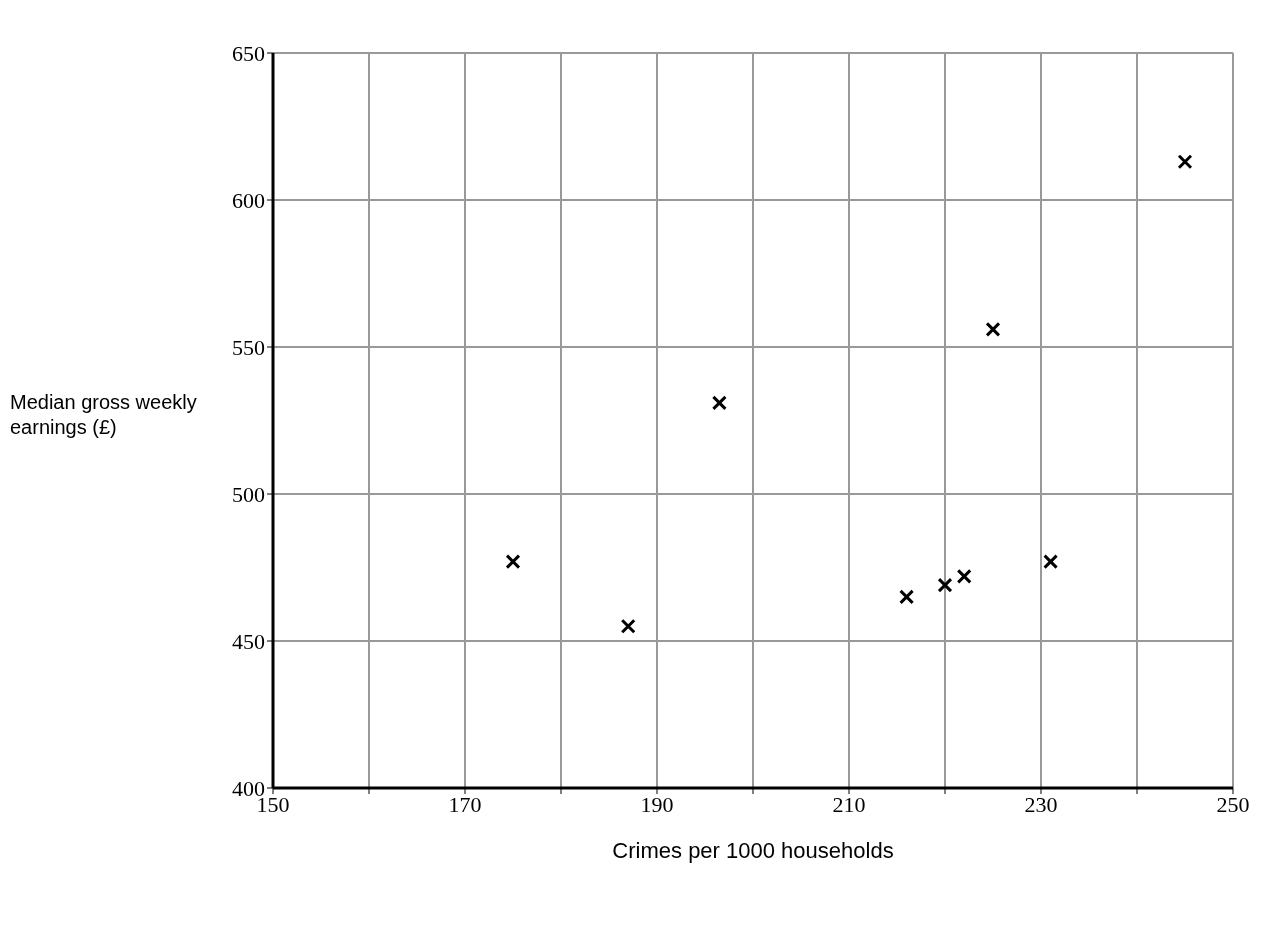  What do you see at coordinates (657, 804) in the screenshot?
I see `x-tick-label: 190` at bounding box center [657, 804].